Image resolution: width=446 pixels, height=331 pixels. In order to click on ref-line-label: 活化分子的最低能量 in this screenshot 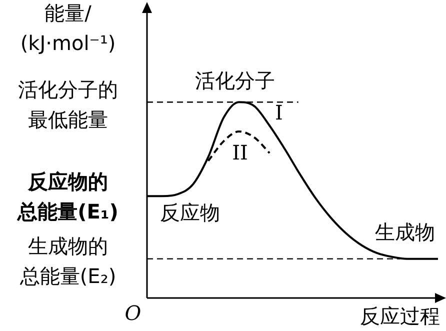, I will do `click(68, 104)`.